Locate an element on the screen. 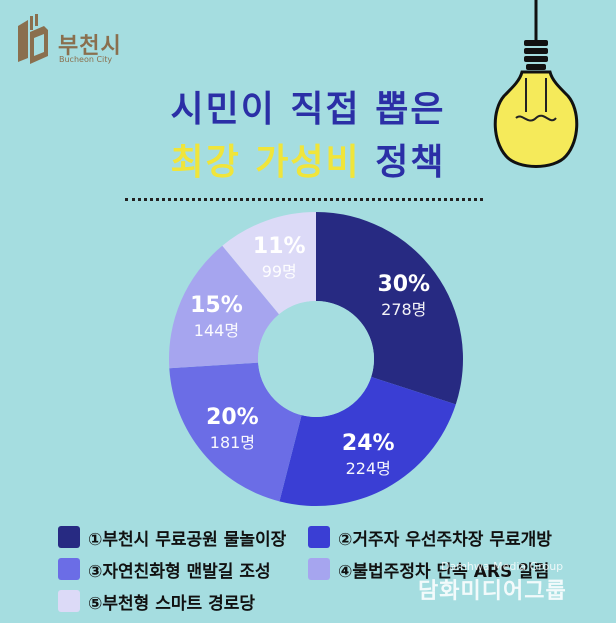 The width and height of the screenshot is (616, 623). legend-item-5: ⑤부천형 스마트 경로당 is located at coordinates (156, 601).